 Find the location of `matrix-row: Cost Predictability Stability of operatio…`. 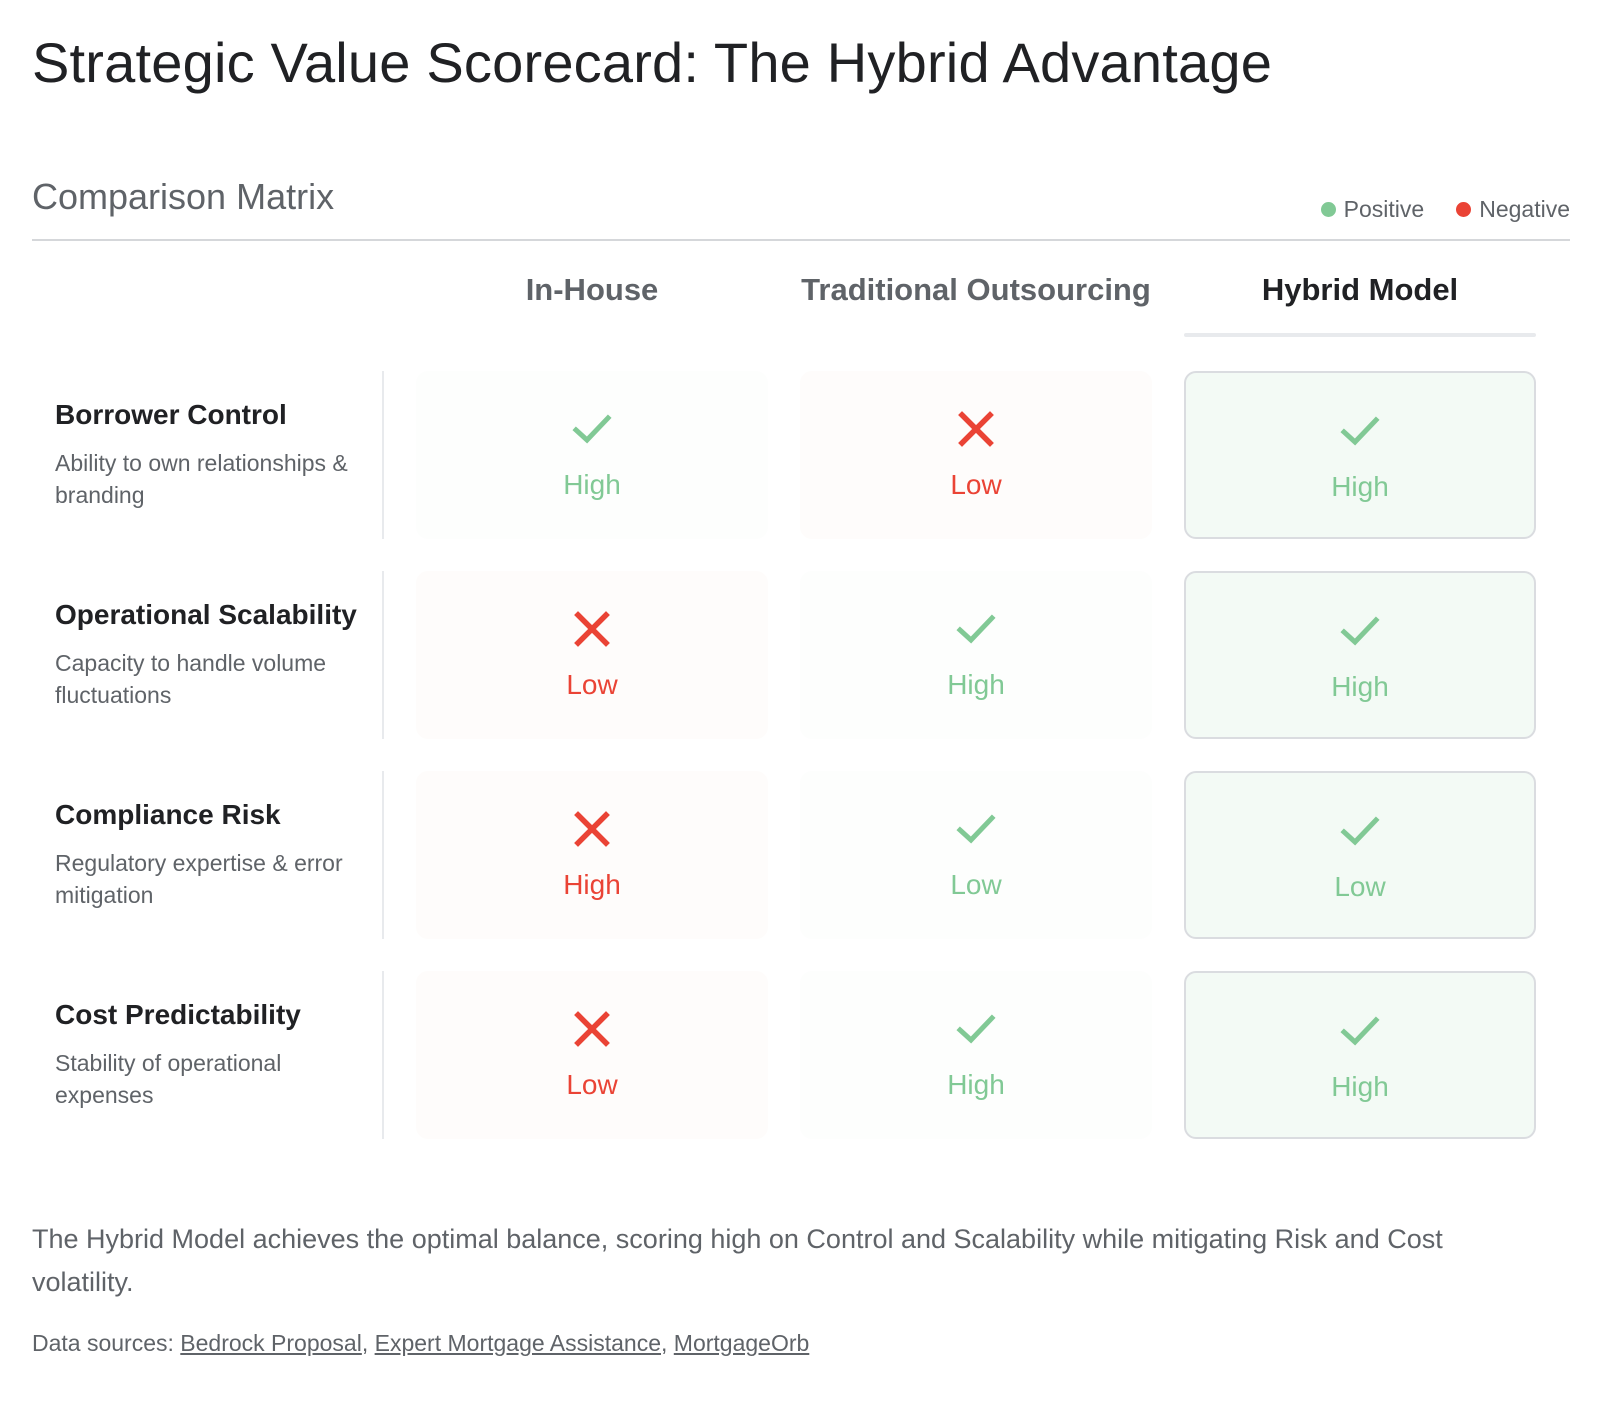

matrix-row: Cost Predictability Stability of operatio… is located at coordinates (801, 1055).